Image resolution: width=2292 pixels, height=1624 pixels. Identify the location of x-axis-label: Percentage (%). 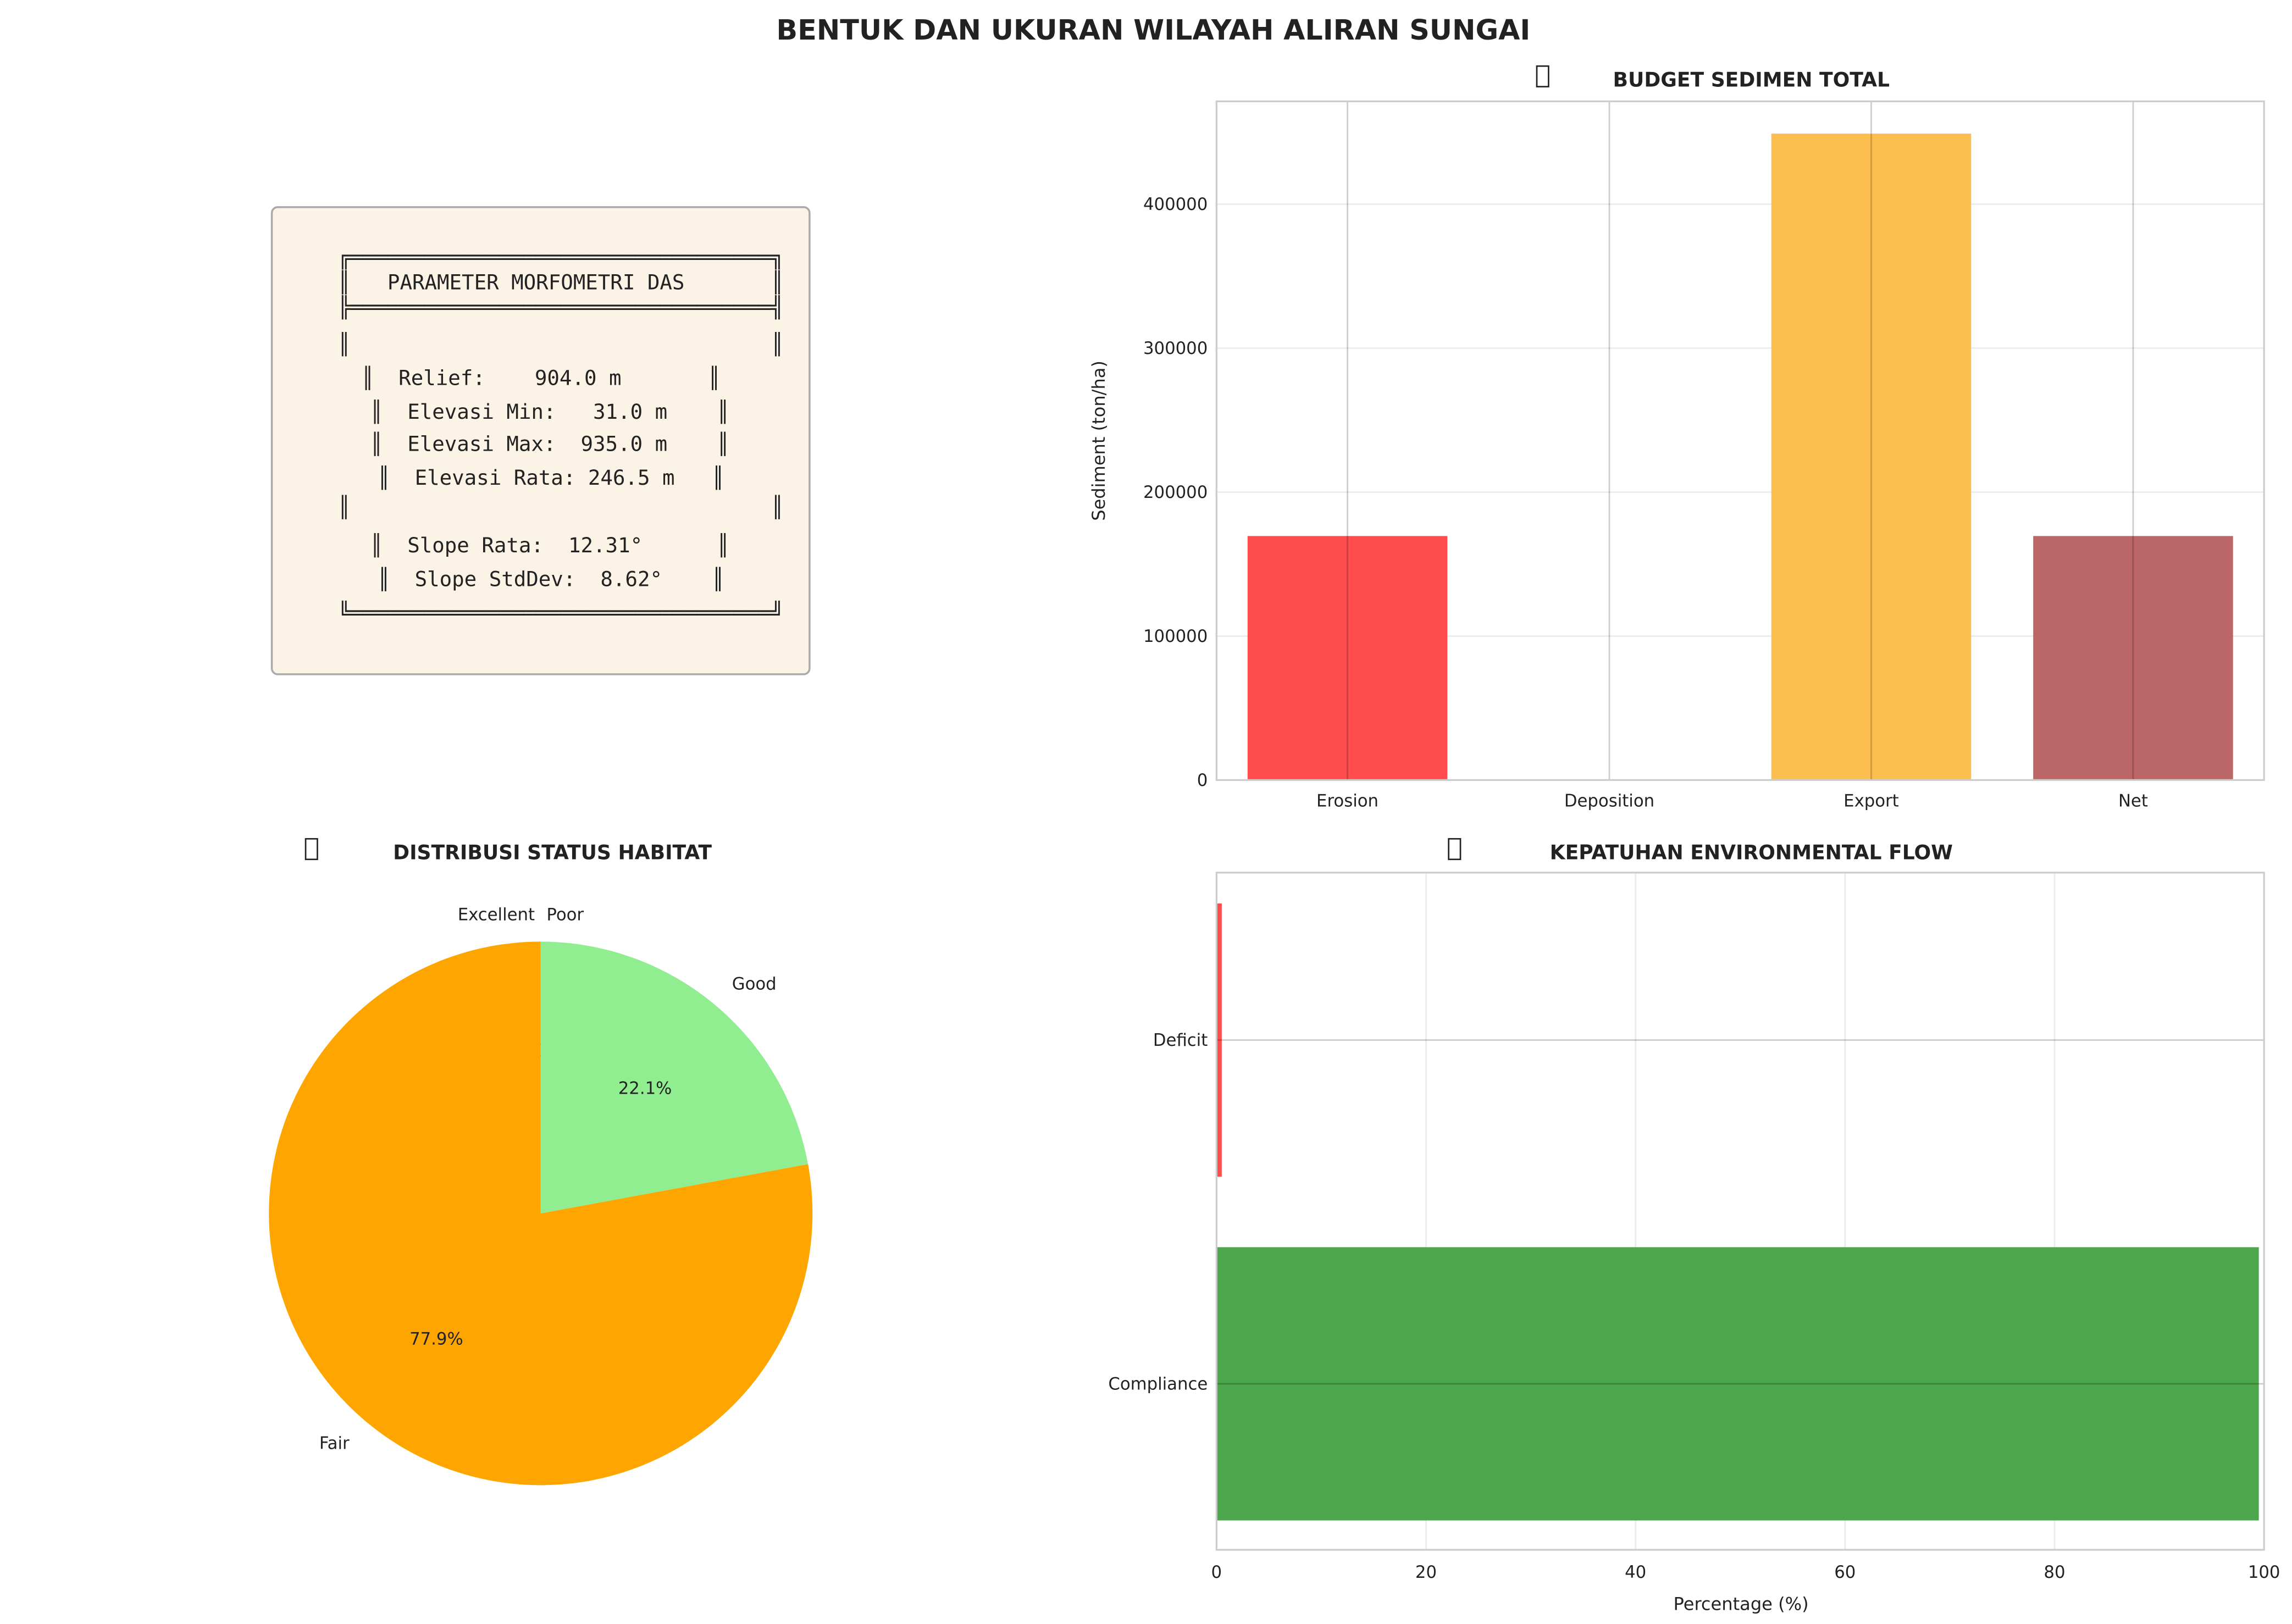
(1741, 1604).